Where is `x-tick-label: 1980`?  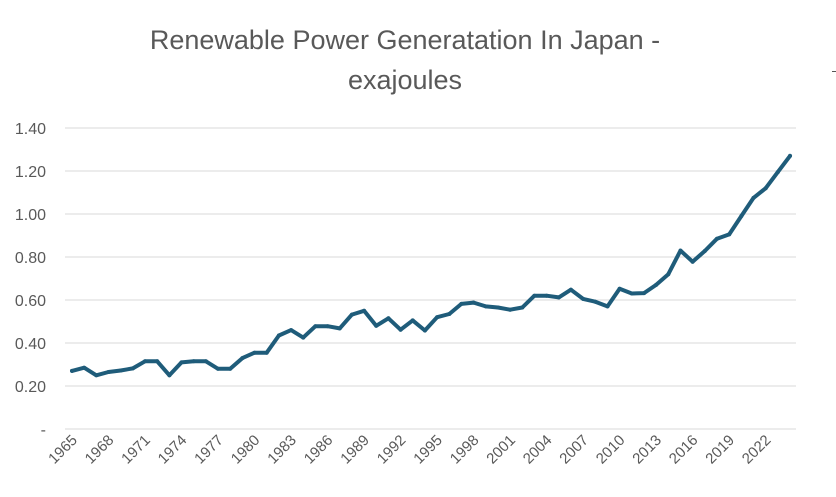 x-tick-label: 1980 is located at coordinates (246, 450).